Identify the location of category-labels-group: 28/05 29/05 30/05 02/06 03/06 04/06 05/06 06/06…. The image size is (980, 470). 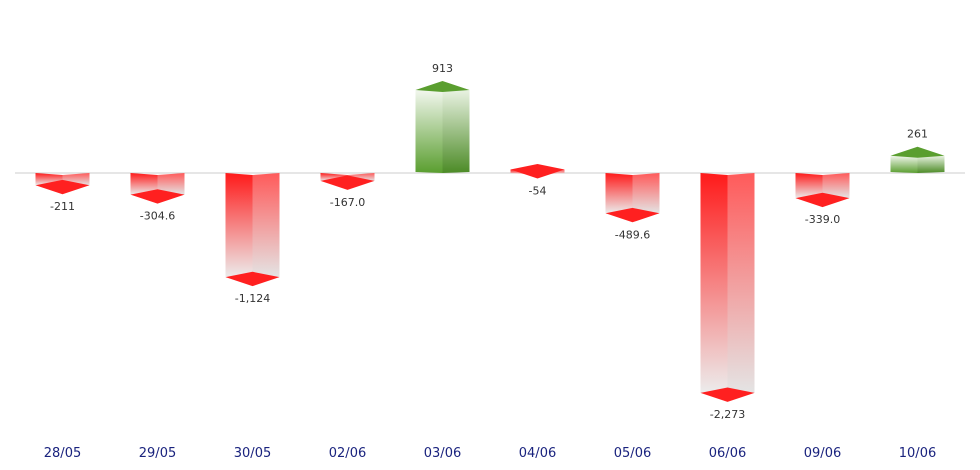
(490, 453).